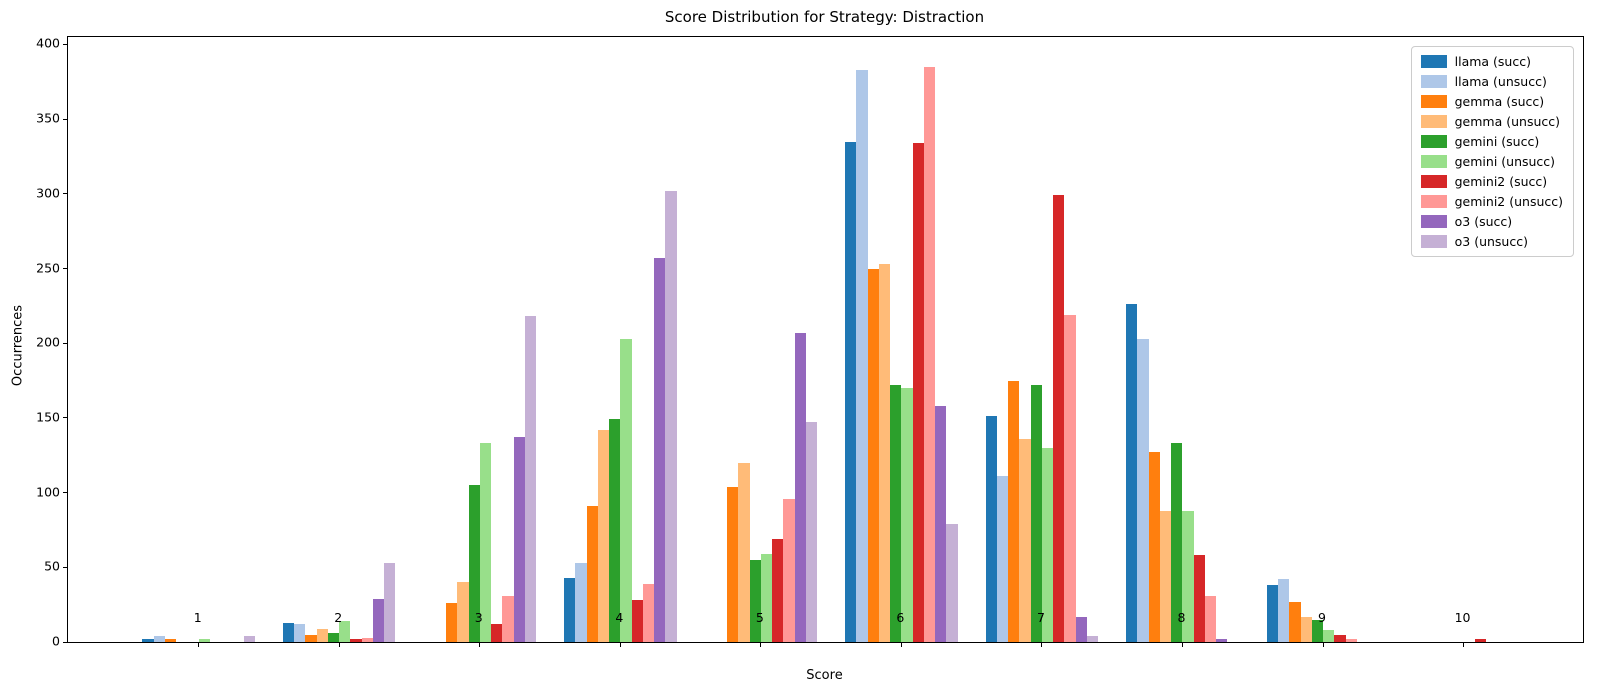  I want to click on y-tick-label: 400, so click(48, 43).